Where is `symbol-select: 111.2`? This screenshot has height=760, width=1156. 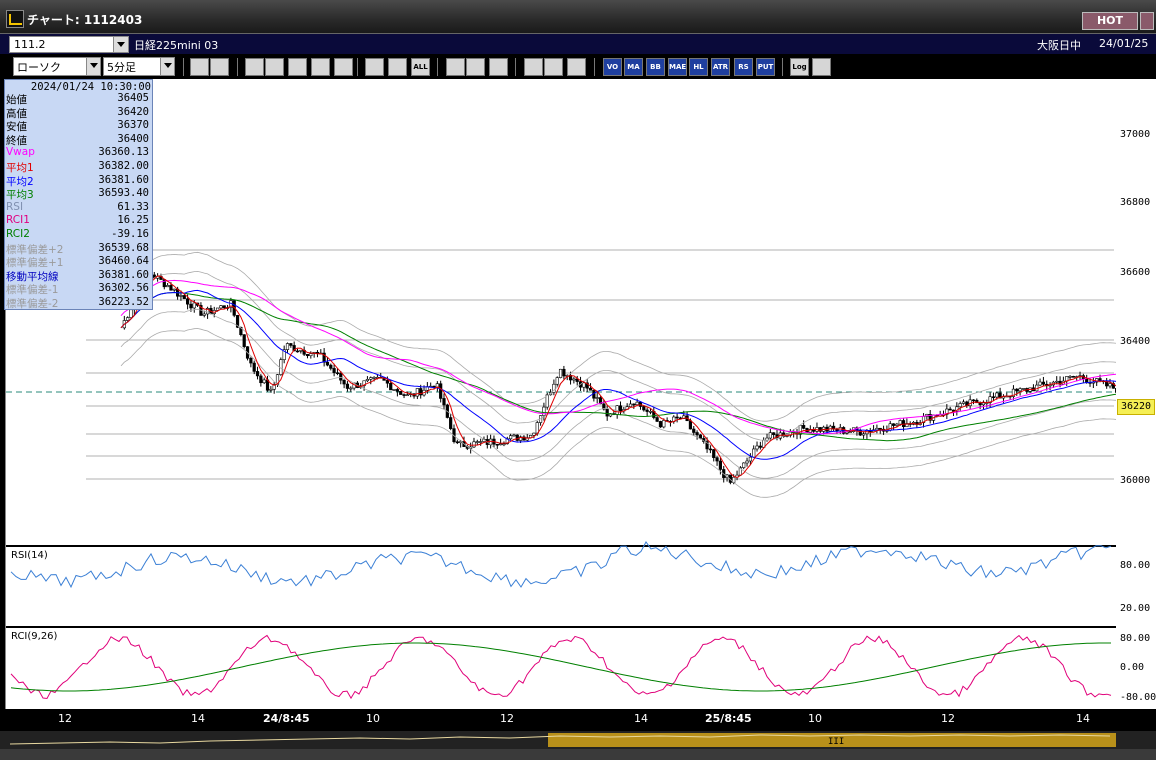 symbol-select: 111.2 is located at coordinates (69, 44).